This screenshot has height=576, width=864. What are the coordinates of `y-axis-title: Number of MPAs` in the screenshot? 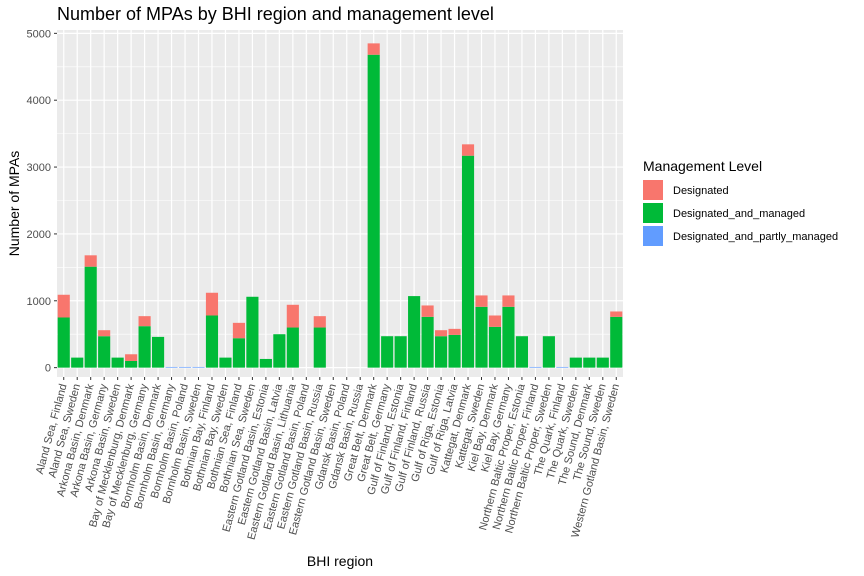 It's located at (14, 204).